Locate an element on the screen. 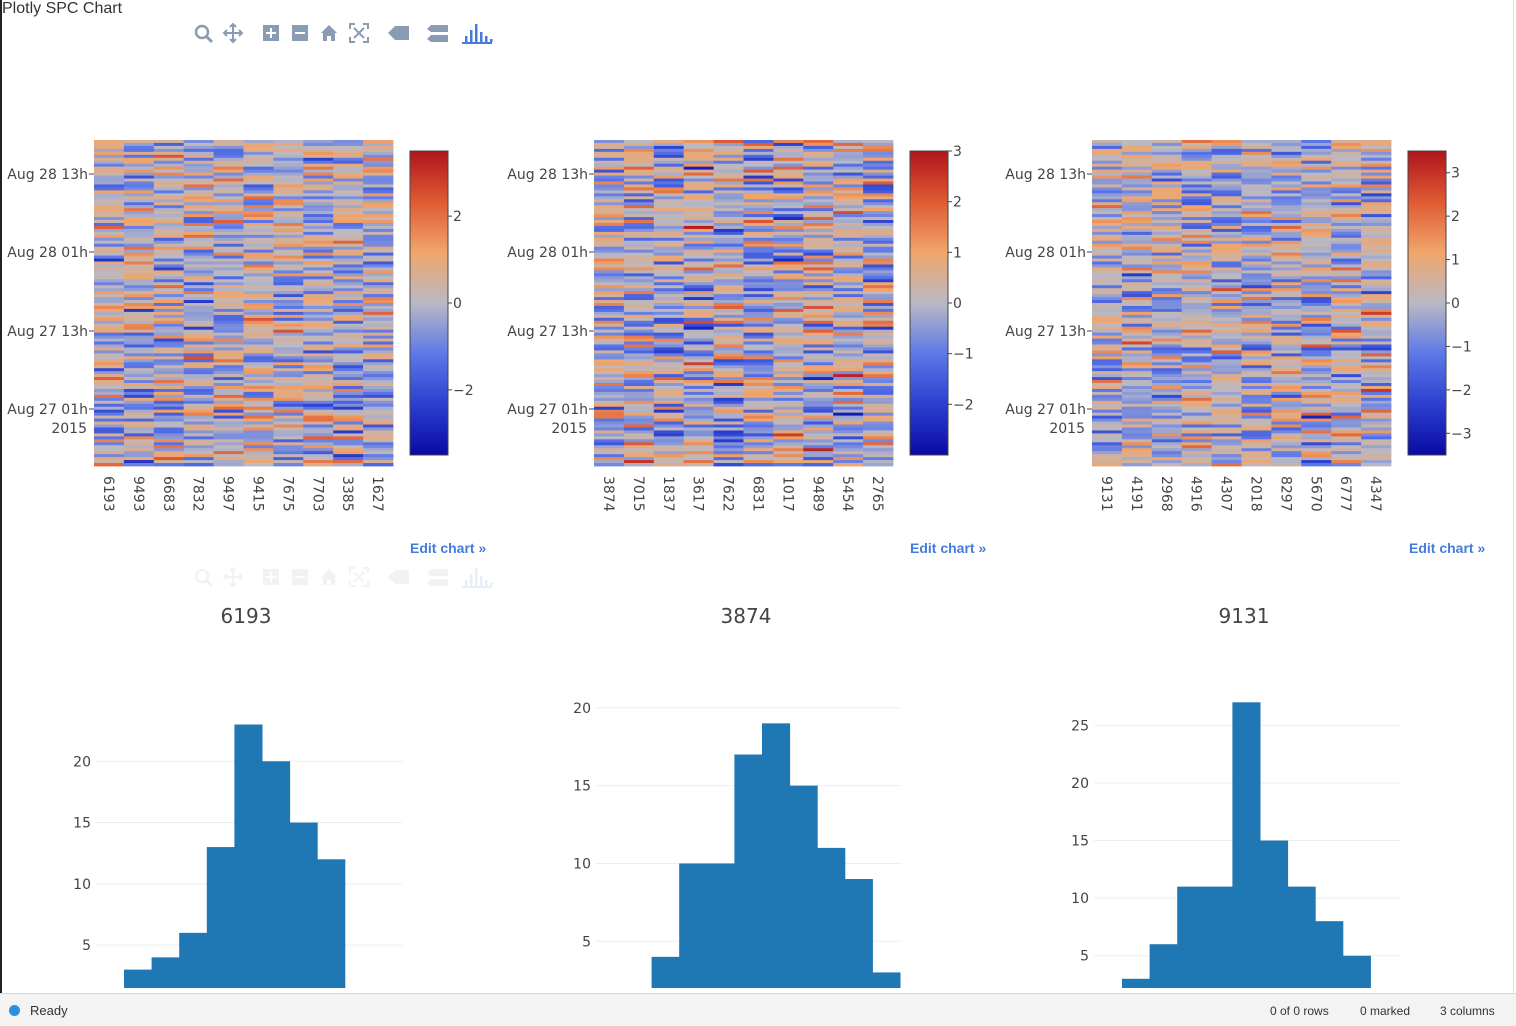 The height and width of the screenshot is (1026, 1516). x-tick-label: 9493 is located at coordinates (138, 494).